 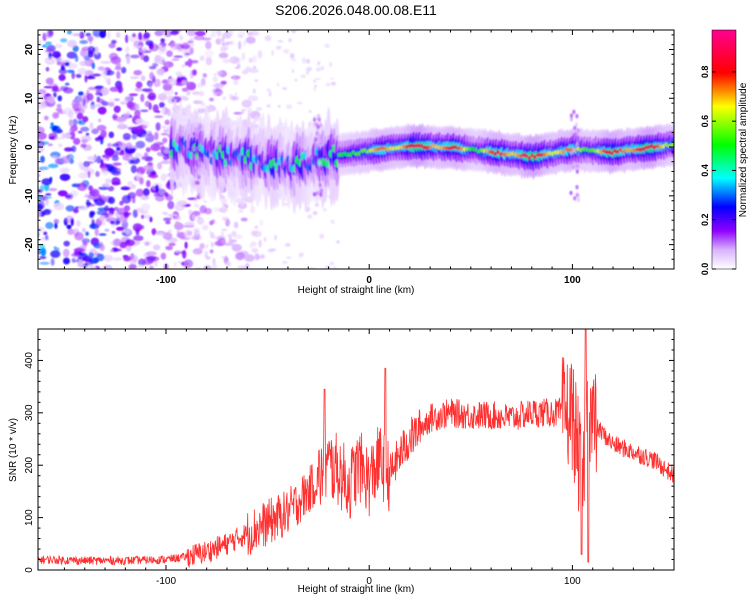 What do you see at coordinates (29, 147) in the screenshot?
I see `y-tick-label: 0` at bounding box center [29, 147].